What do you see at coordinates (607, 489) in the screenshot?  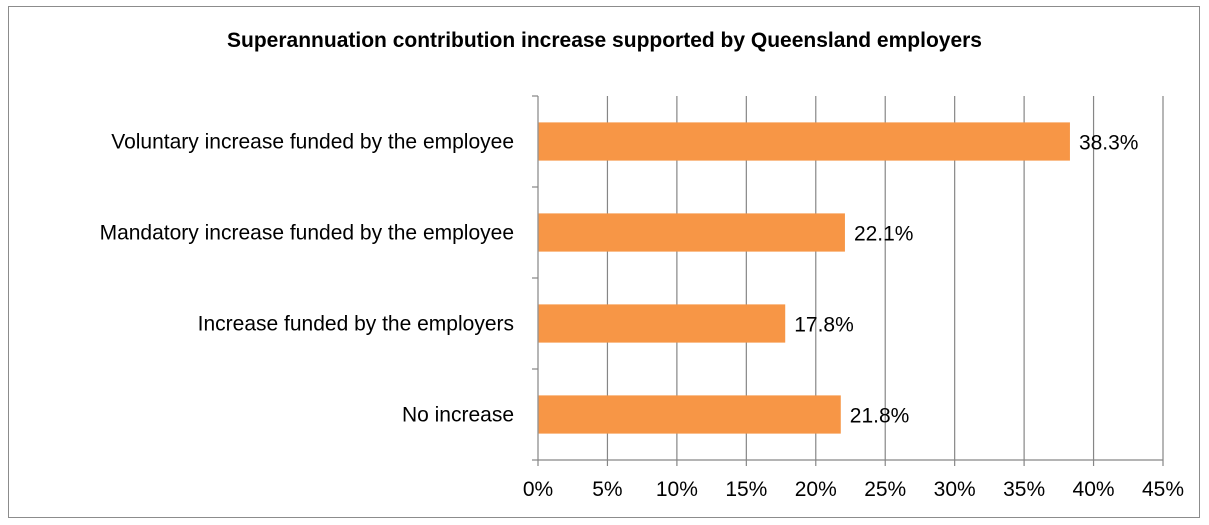 I see `x-tick-label: 5%` at bounding box center [607, 489].